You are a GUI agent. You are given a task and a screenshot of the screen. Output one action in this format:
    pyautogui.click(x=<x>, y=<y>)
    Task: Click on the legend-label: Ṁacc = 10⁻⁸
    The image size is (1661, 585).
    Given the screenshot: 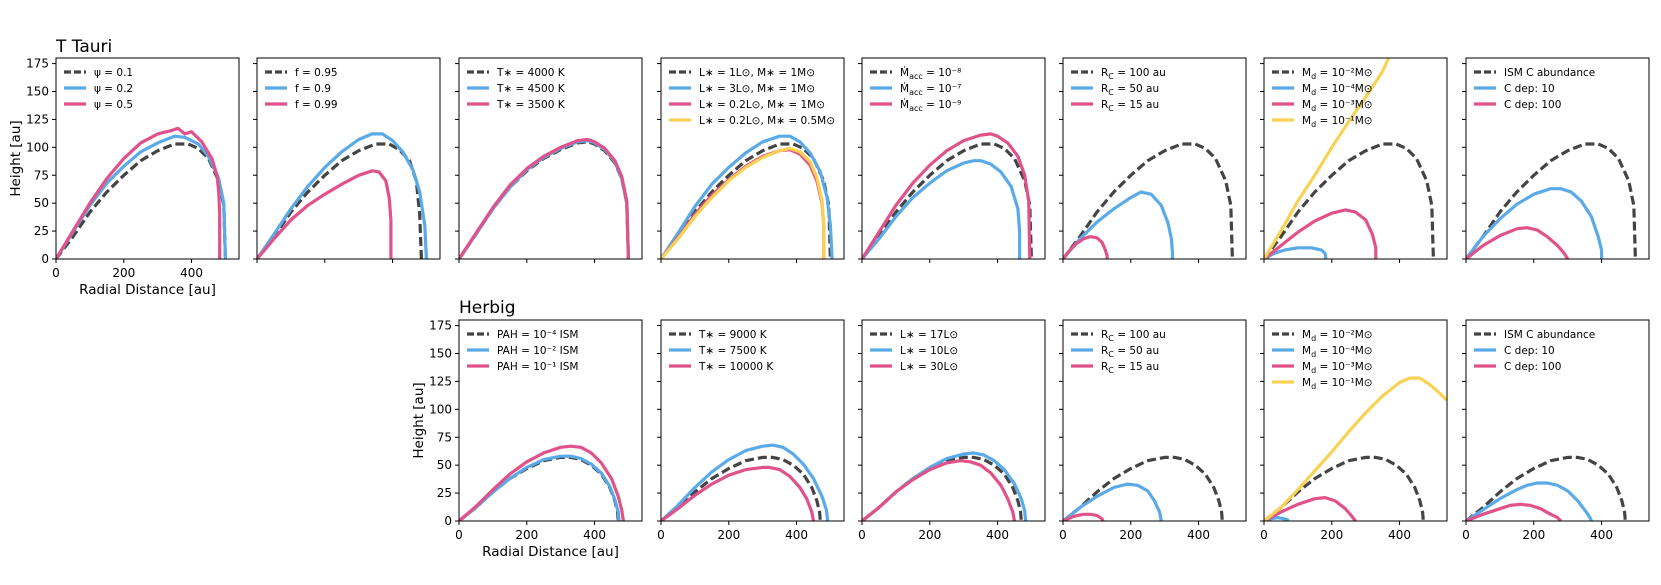 What is the action you would take?
    pyautogui.click(x=930, y=73)
    